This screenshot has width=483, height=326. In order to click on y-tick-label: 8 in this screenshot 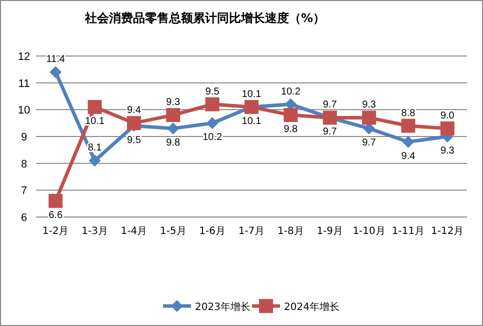, I will do `click(24, 164)`.